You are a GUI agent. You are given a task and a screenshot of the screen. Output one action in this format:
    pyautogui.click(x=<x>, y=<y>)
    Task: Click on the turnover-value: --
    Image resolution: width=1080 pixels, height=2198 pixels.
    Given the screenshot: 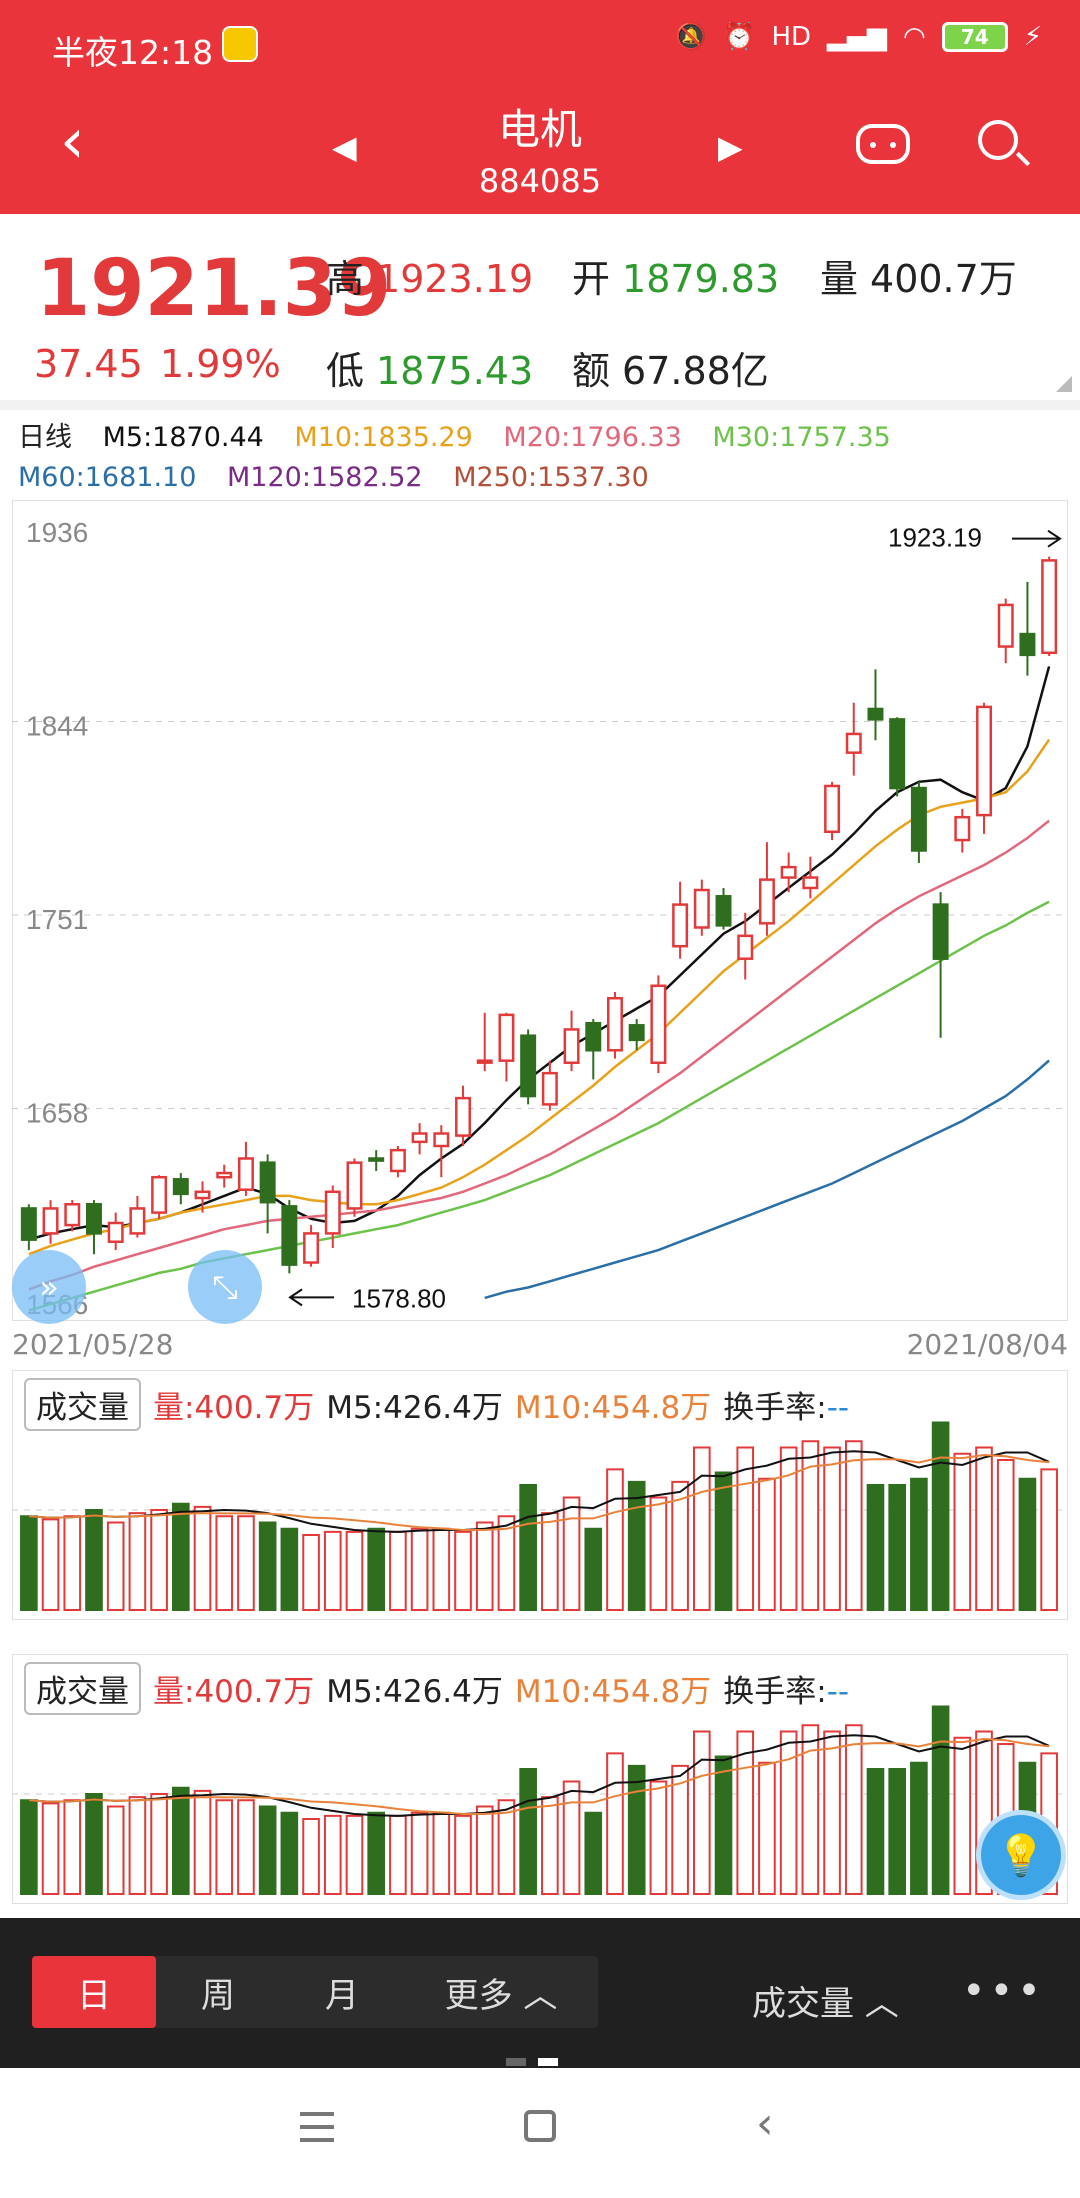 What is the action you would take?
    pyautogui.click(x=838, y=1692)
    